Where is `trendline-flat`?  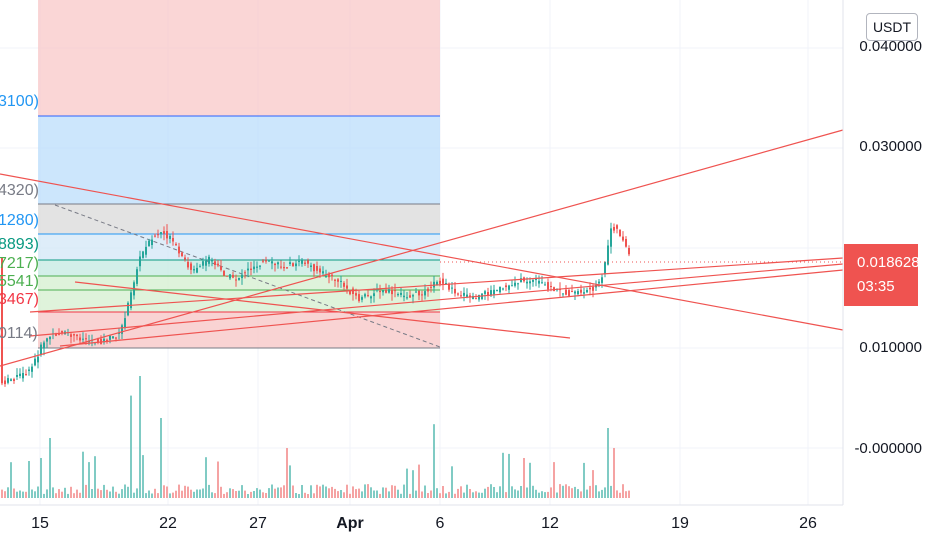
trendline-flat is located at coordinates (436, 300).